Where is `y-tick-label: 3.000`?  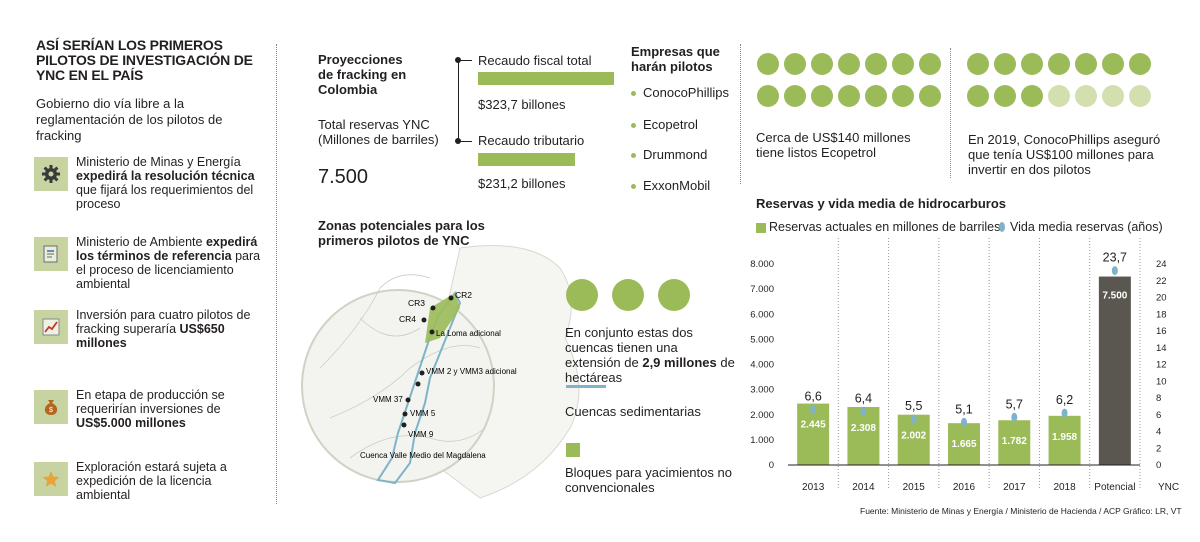
y-tick-label: 3.000 is located at coordinates (762, 390).